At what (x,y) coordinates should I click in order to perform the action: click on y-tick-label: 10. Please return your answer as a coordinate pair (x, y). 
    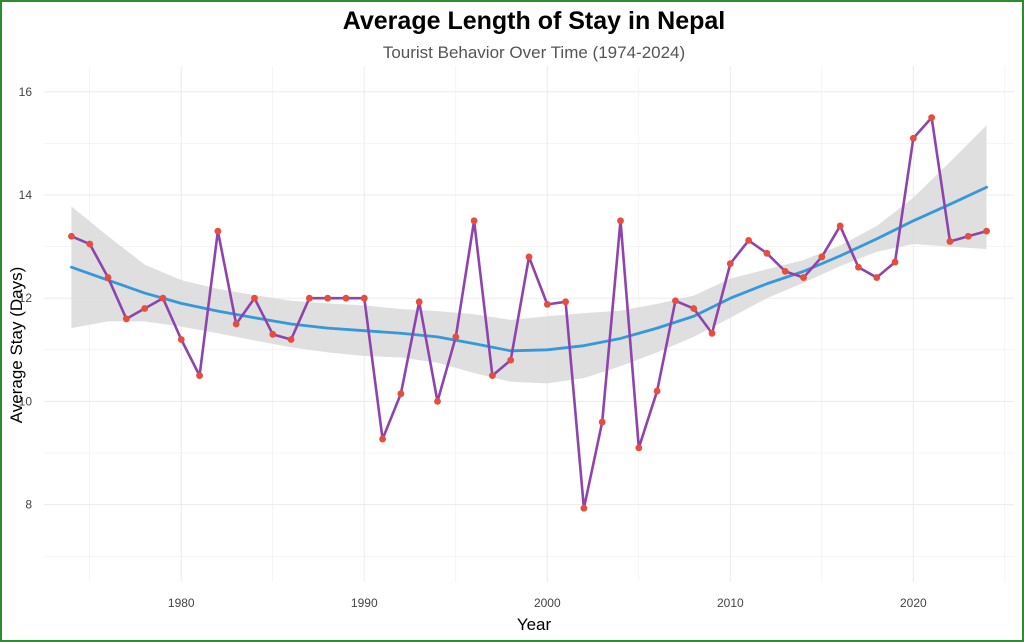
    Looking at the image, I should click on (26, 401).